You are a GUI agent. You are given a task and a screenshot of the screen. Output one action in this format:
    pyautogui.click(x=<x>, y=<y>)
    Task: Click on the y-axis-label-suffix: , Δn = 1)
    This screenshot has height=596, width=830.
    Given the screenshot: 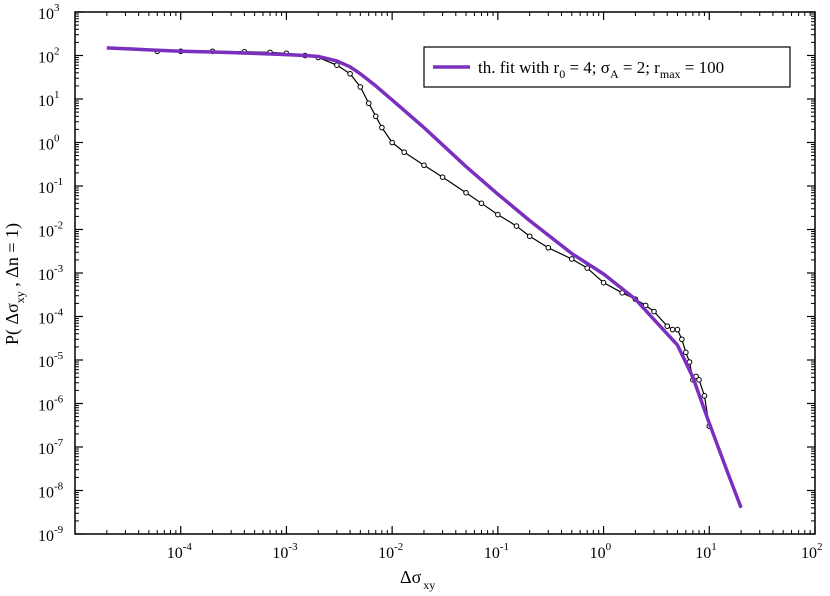 What is the action you would take?
    pyautogui.click(x=12, y=257)
    